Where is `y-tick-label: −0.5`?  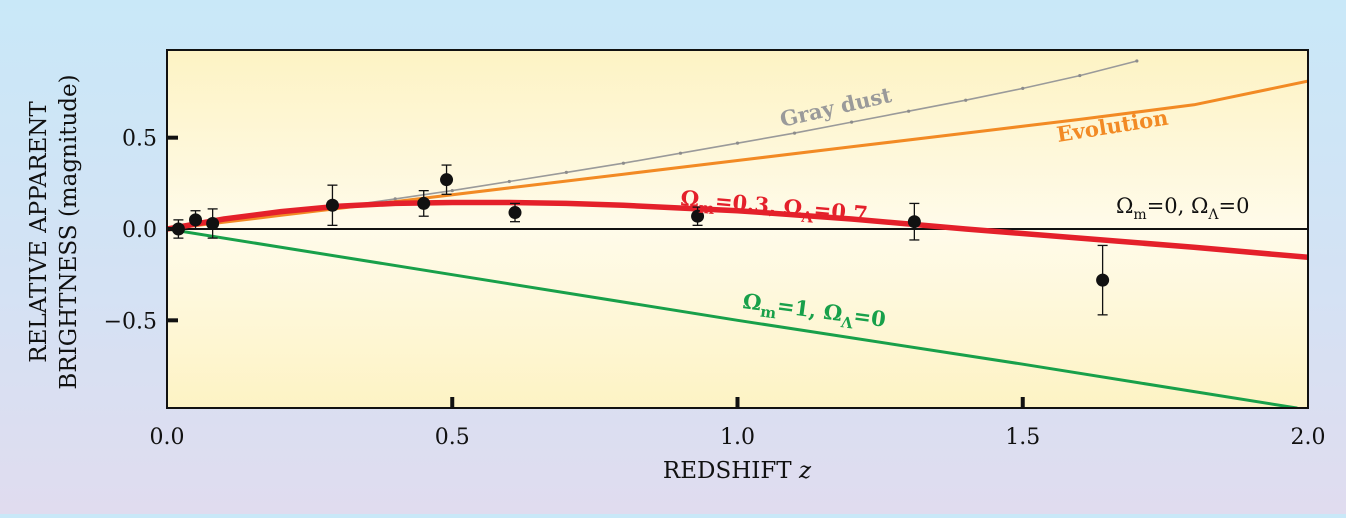 y-tick-label: −0.5 is located at coordinates (130, 321).